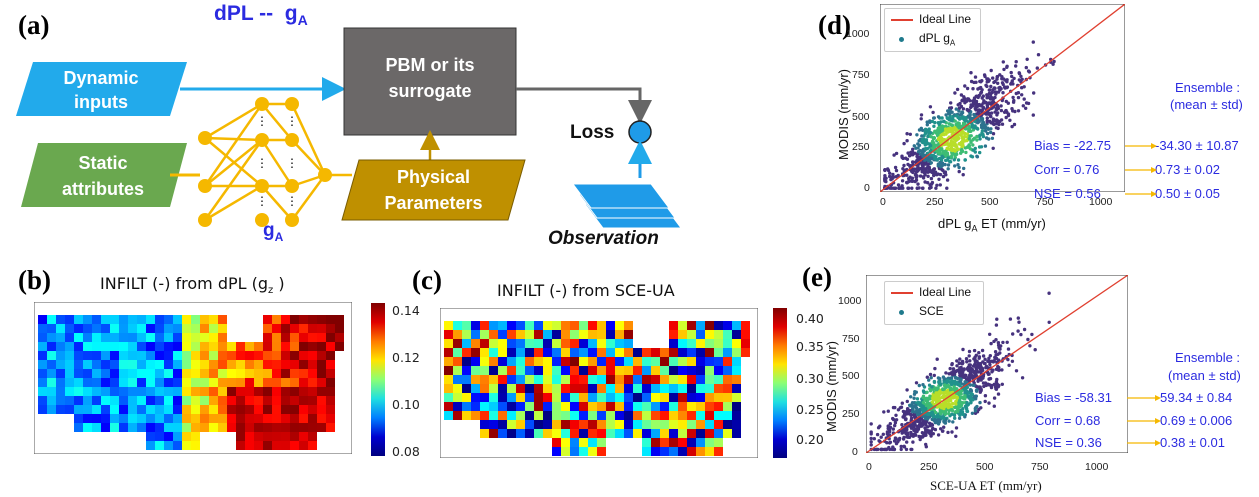 The width and height of the screenshot is (1259, 497). I want to click on cb-c-tick: 0.40, so click(810, 318).